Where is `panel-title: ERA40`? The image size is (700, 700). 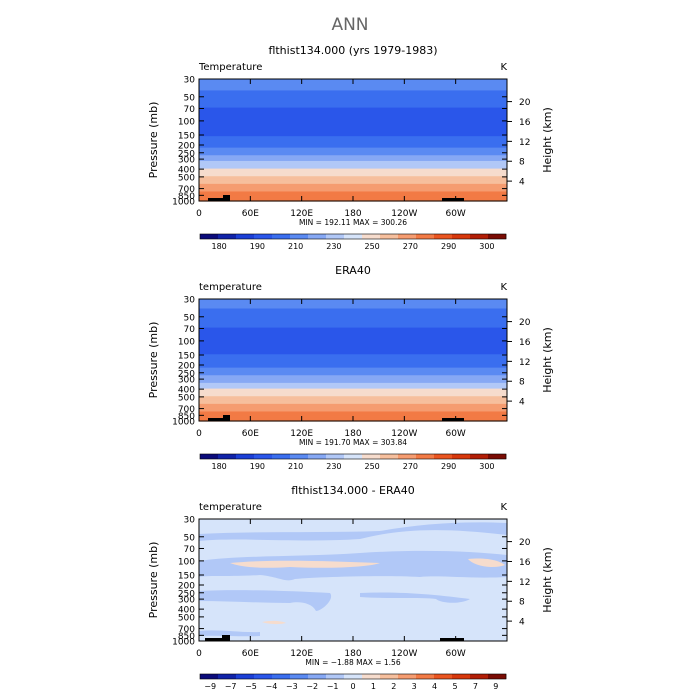
panel-title: ERA40 is located at coordinates (353, 270).